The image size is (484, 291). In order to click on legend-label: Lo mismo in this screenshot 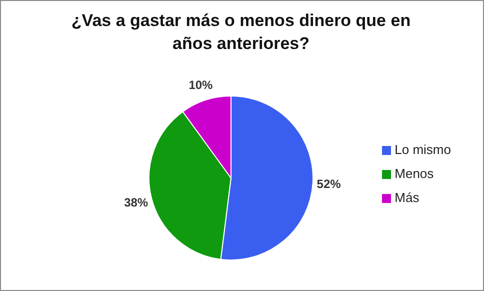, I will do `click(422, 149)`.